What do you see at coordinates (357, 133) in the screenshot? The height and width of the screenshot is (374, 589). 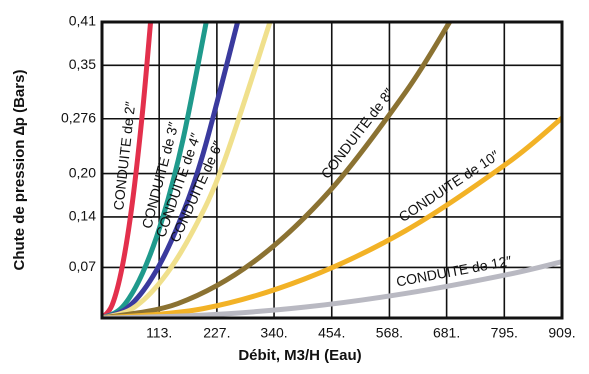 I see `series-label: CONDUITE de 8″` at bounding box center [357, 133].